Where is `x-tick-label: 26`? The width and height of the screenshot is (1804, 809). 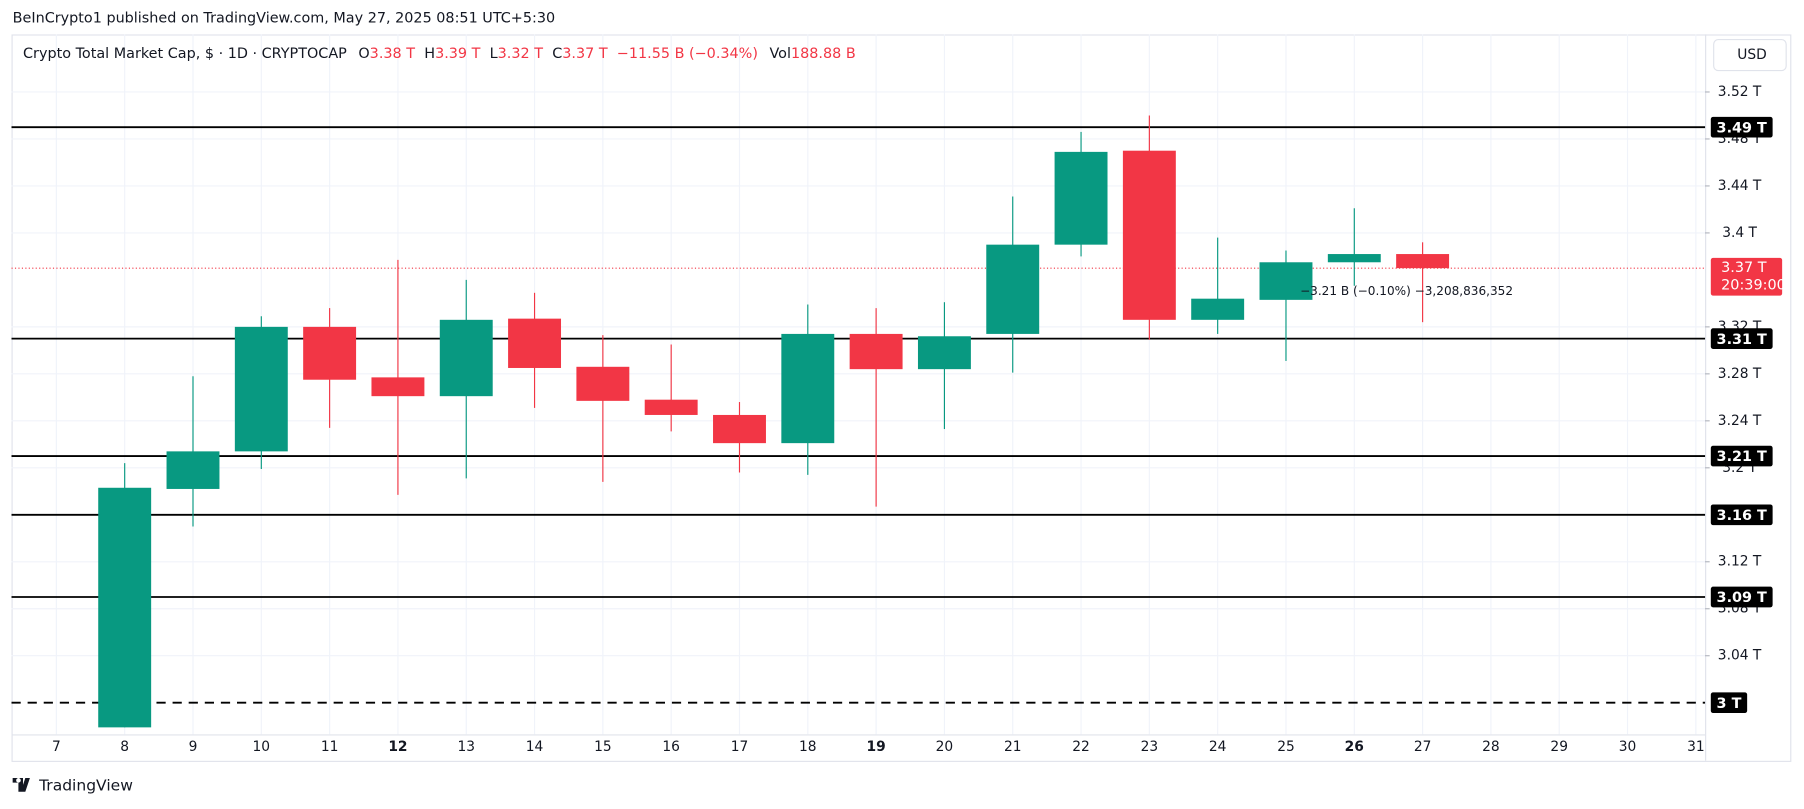 x-tick-label: 26 is located at coordinates (1354, 747).